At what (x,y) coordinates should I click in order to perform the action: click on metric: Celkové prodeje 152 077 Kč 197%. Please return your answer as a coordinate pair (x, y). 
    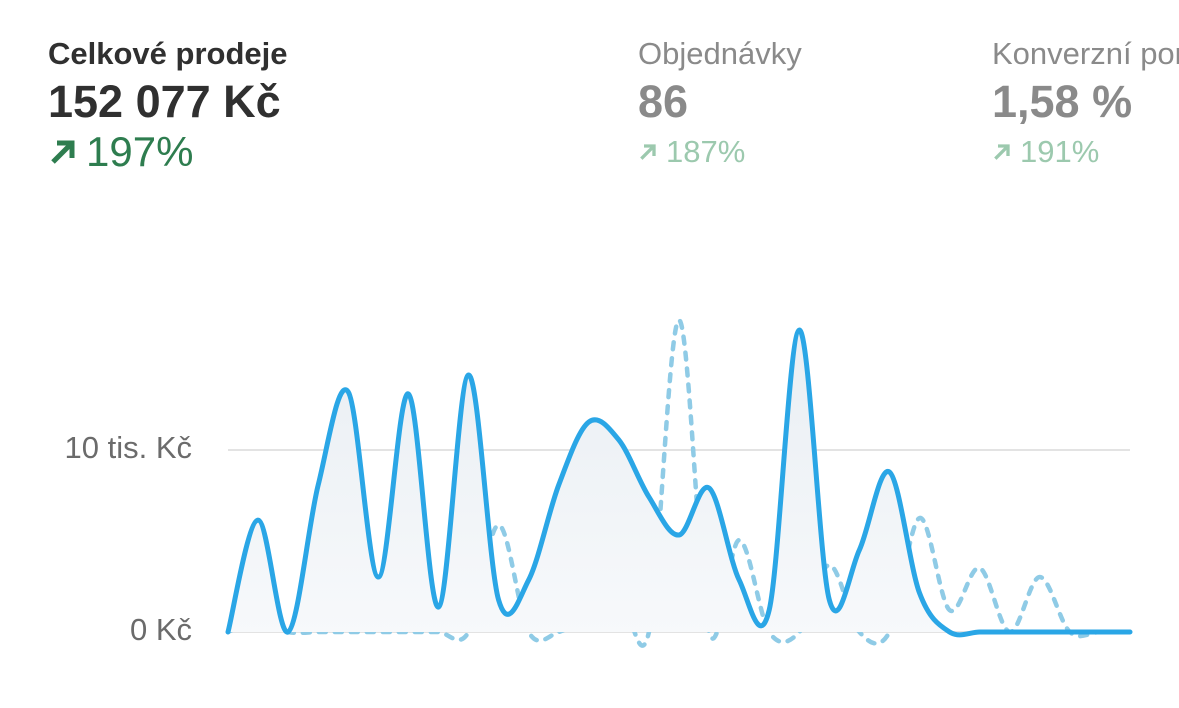
    Looking at the image, I should click on (167, 104).